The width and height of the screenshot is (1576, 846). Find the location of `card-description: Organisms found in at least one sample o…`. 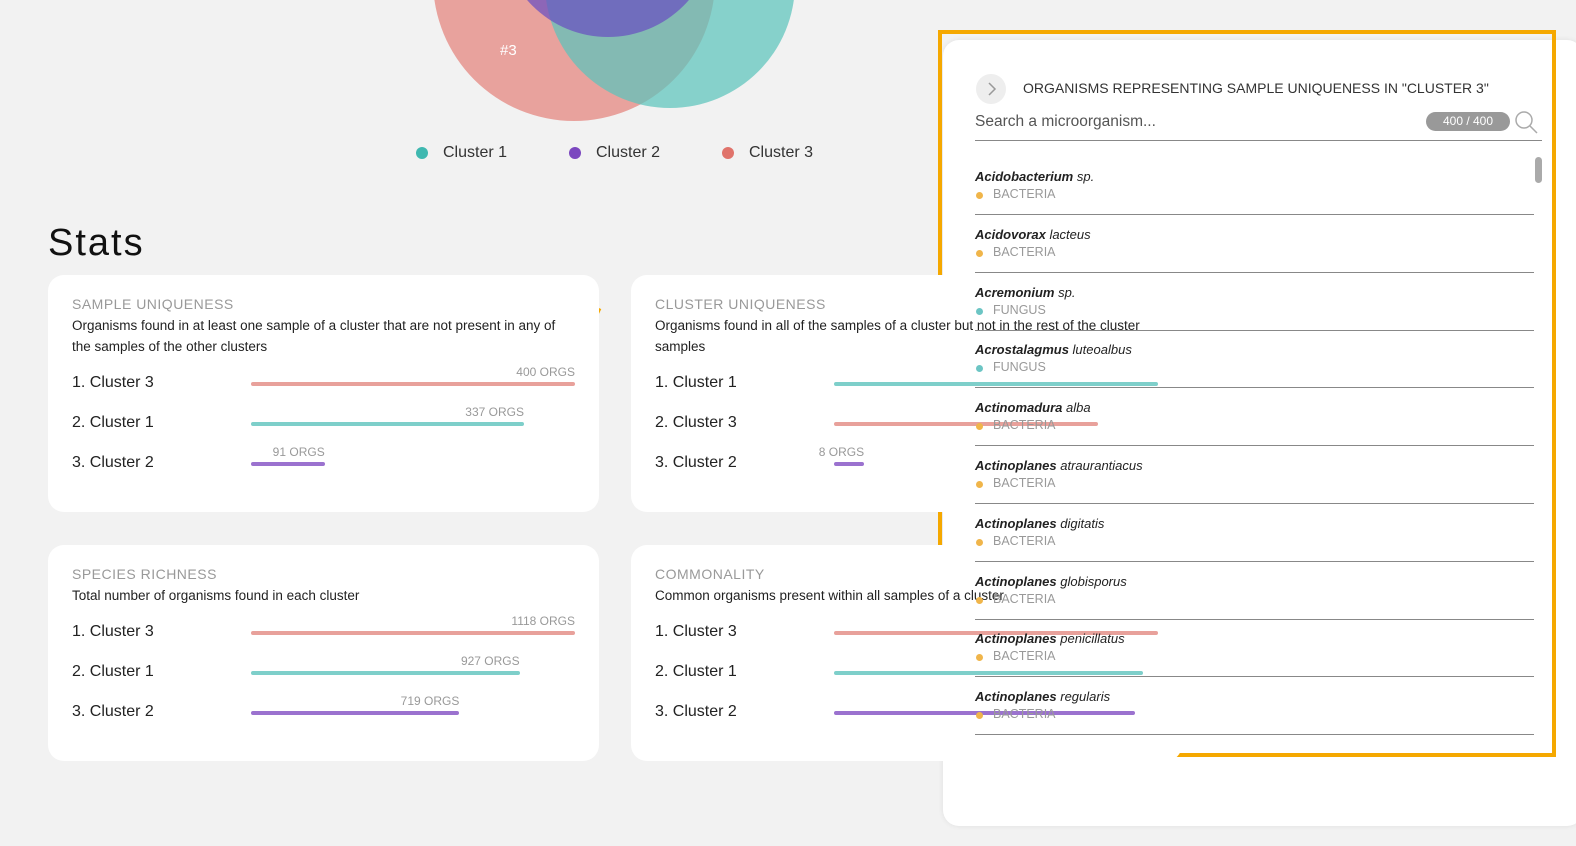

card-description: Organisms found in at least one sample o… is located at coordinates (314, 336).